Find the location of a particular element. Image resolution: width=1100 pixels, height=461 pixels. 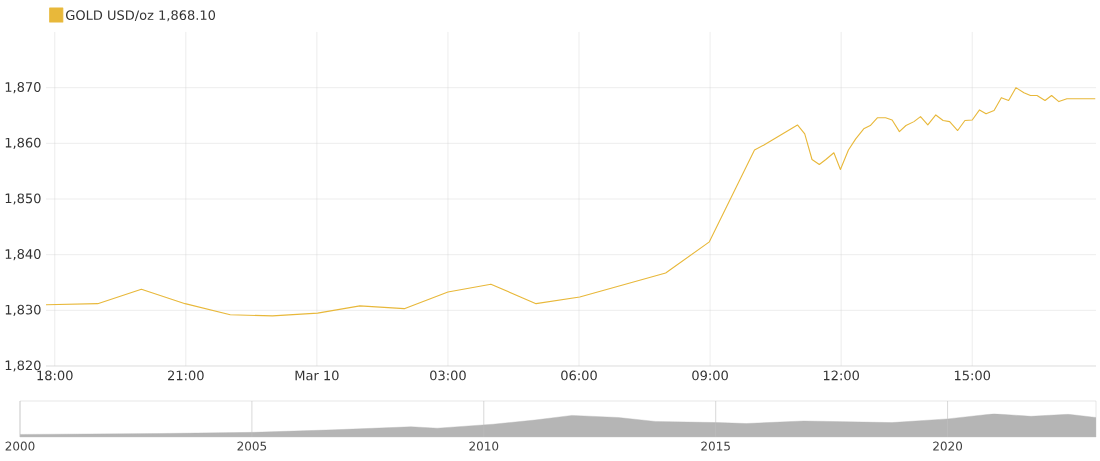

y-tick-label: 1,830 is located at coordinates (23, 310).